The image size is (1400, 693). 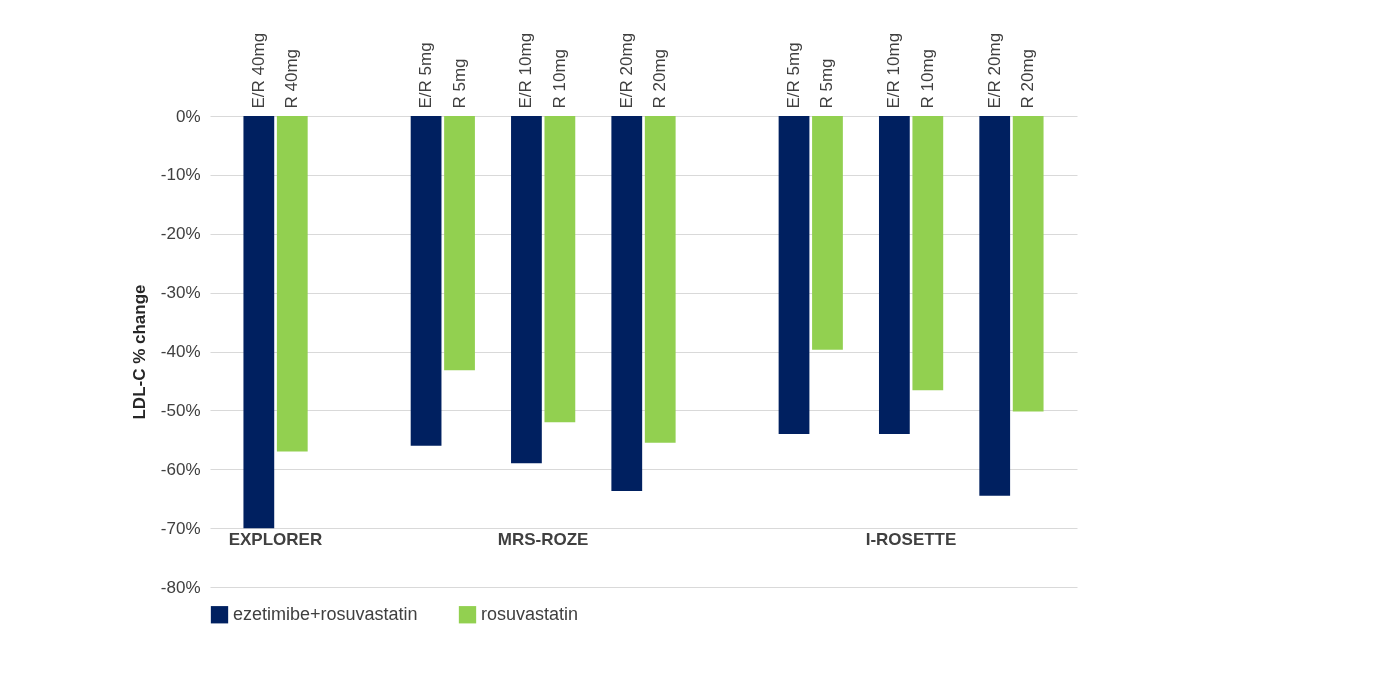 What do you see at coordinates (292, 78) in the screenshot?
I see `x-tick-label: R 40mg` at bounding box center [292, 78].